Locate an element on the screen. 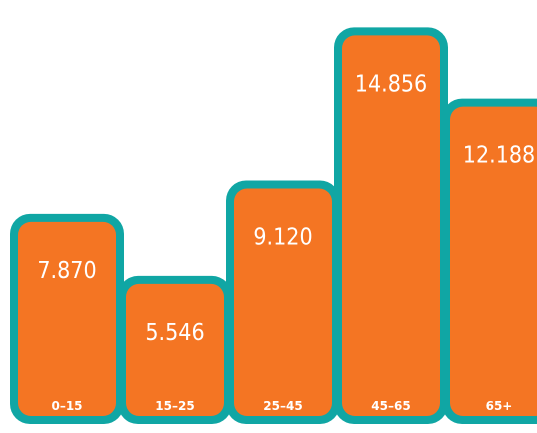 Image resolution: width=537 pixels, height=433 pixels. data-label: 12.188 is located at coordinates (499, 156).